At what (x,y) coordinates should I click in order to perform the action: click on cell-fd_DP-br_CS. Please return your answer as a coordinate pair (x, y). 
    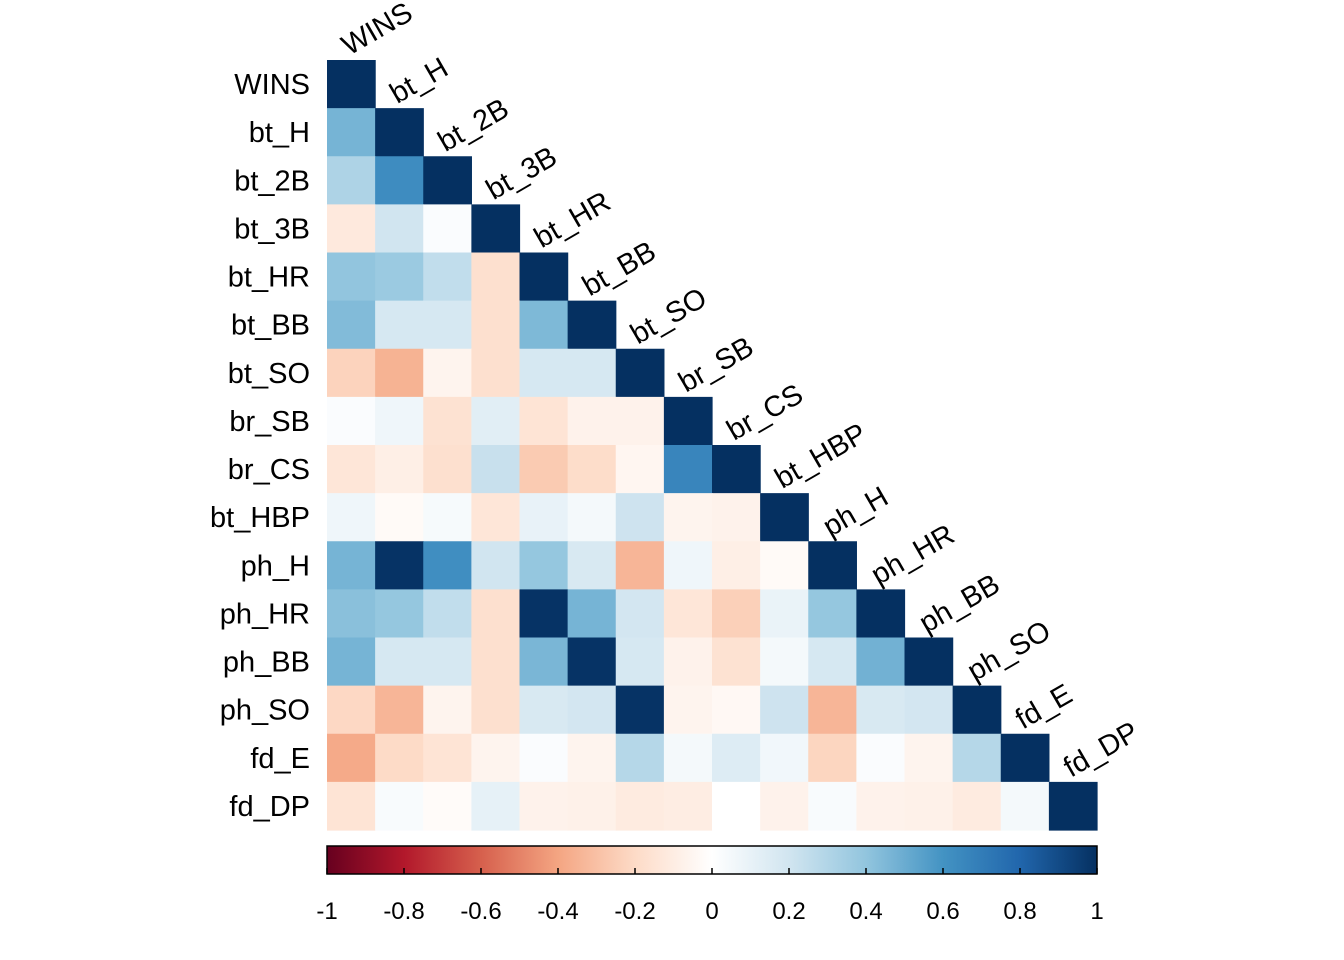
    Looking at the image, I should click on (736, 806).